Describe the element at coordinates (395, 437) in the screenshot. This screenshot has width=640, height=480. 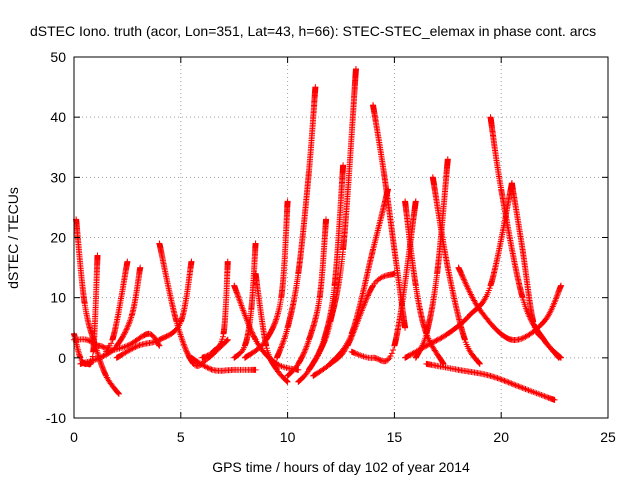
I see `x-tick-label: 15` at that location.